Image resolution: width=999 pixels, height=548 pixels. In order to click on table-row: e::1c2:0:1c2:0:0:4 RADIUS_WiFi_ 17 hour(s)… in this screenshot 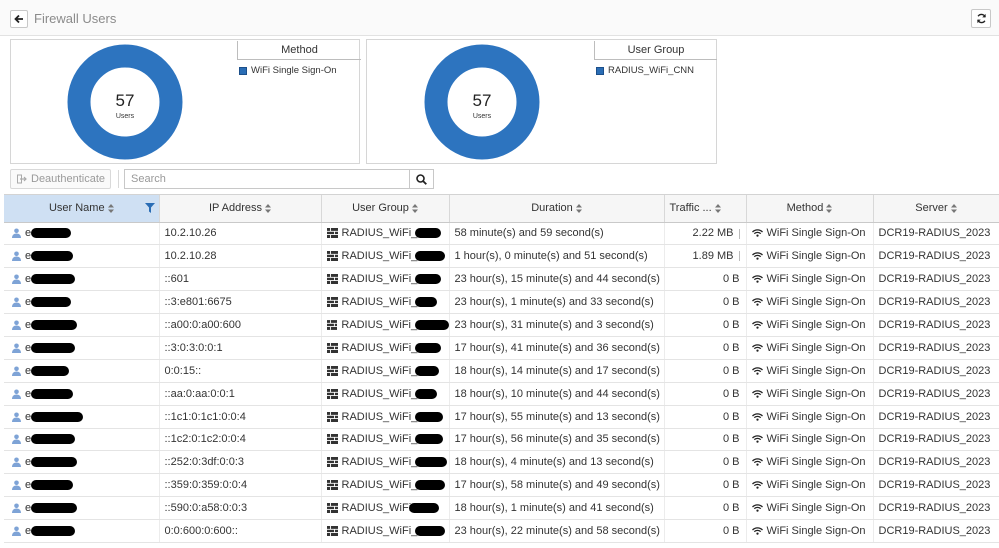, I will do `click(501, 440)`.